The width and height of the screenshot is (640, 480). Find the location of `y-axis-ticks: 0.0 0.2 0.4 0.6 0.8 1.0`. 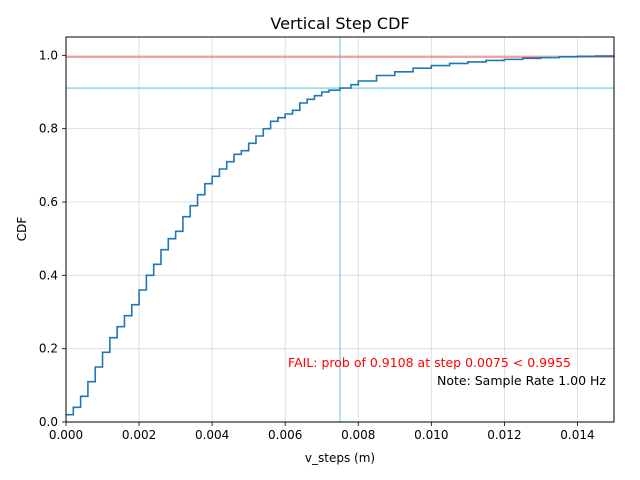

y-axis-ticks: 0.0 0.2 0.4 0.6 0.8 1.0 is located at coordinates (52, 238).